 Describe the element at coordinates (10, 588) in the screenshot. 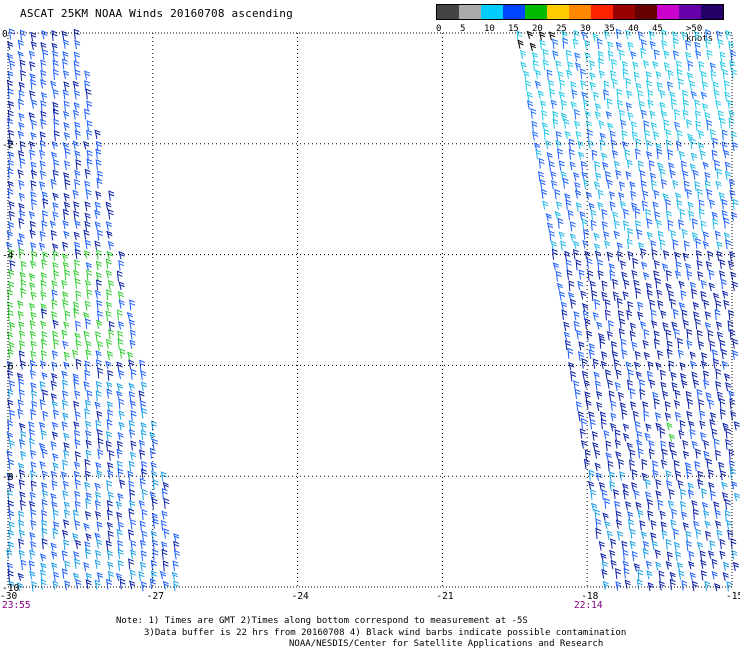

I see `y-tick-label: -10` at that location.